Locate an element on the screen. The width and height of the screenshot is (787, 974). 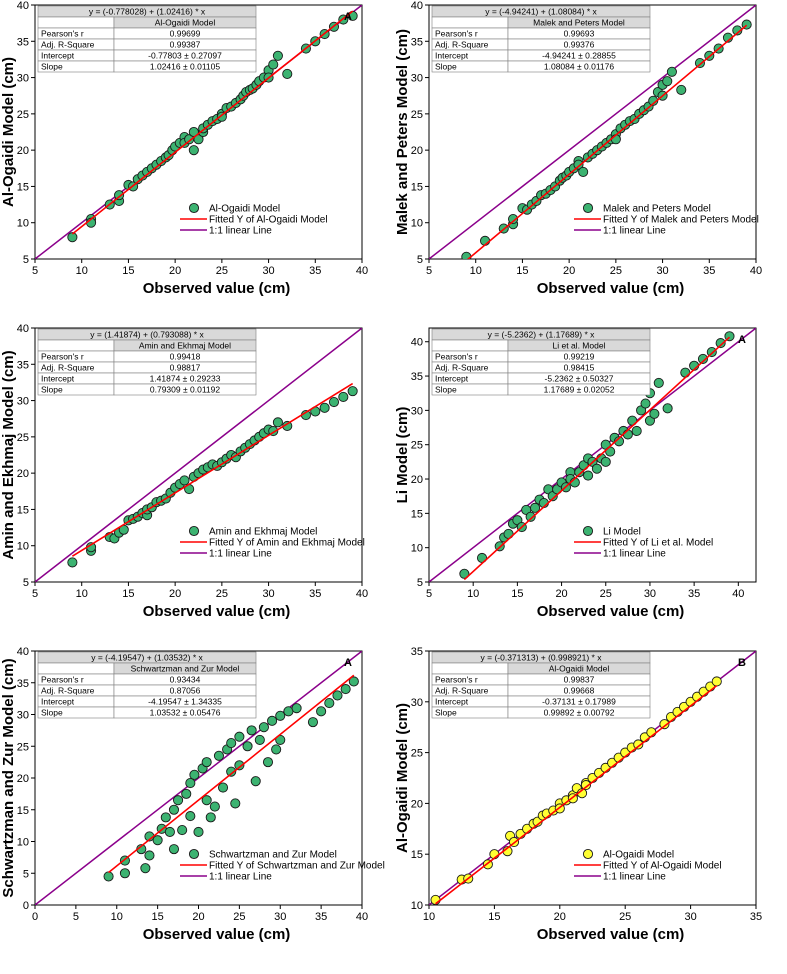
stats-value: 0.99376 is located at coordinates (579, 45).